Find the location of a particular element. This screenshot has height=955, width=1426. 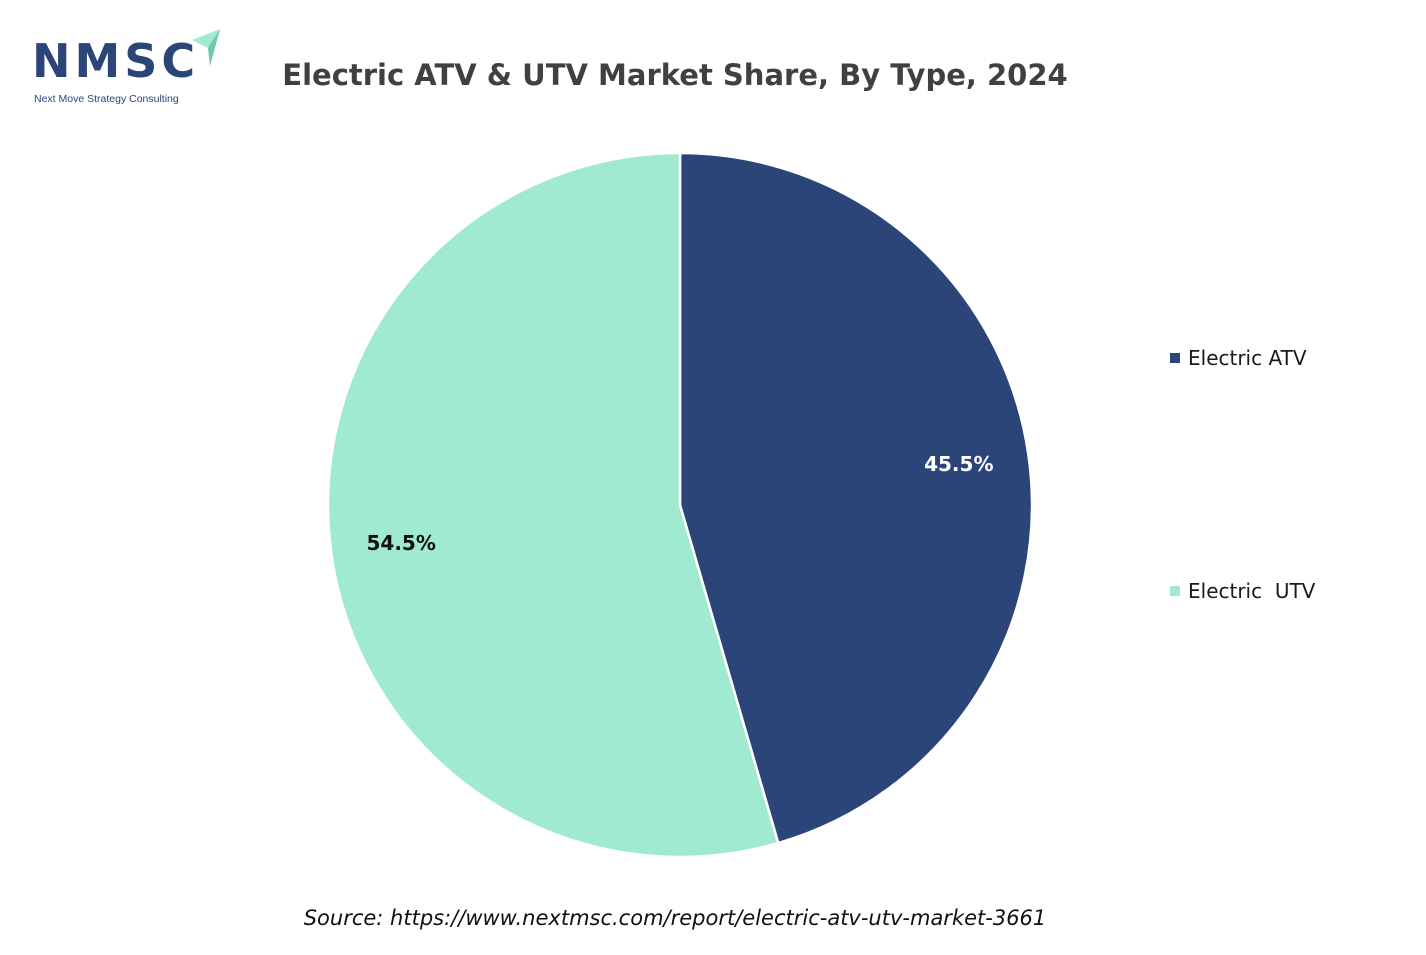

legend-item-electric-atv: Electric ATV is located at coordinates (1238, 358).